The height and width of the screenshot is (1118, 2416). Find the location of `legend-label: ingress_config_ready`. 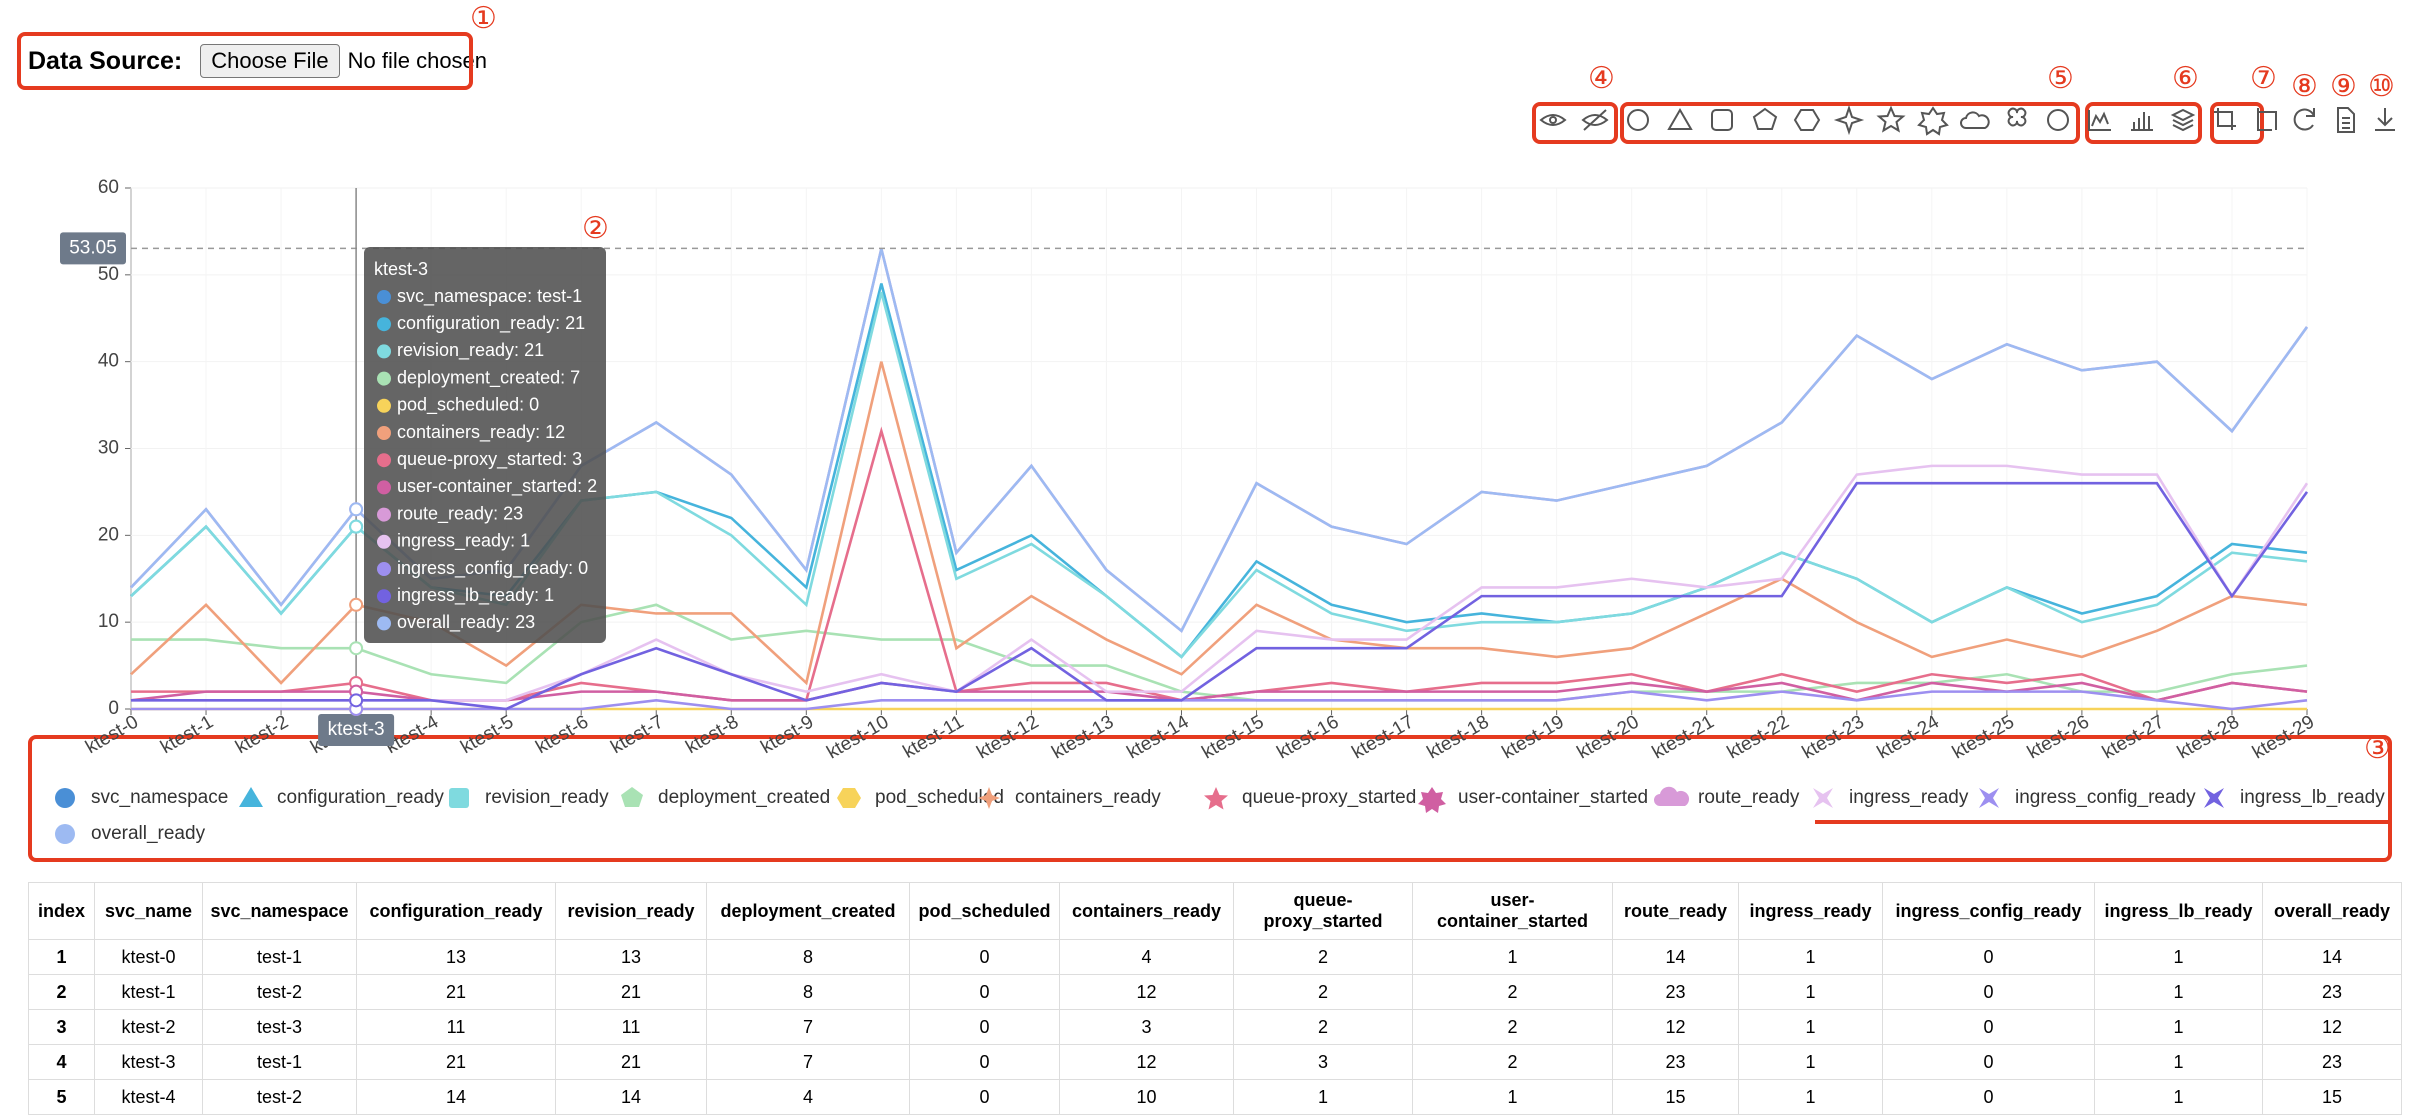

legend-label: ingress_config_ready is located at coordinates (2105, 797).